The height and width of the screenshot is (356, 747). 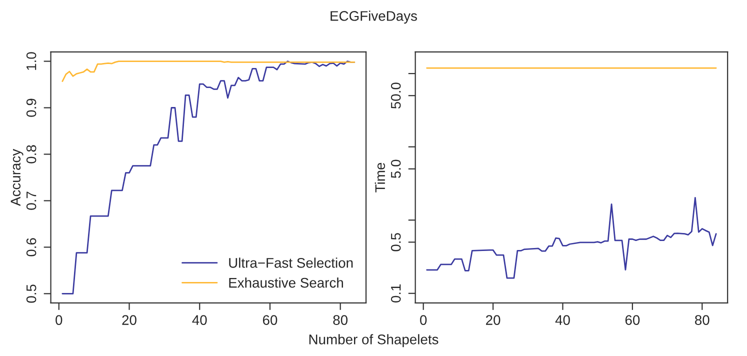 I want to click on y-axis-title: Time, so click(x=380, y=177).